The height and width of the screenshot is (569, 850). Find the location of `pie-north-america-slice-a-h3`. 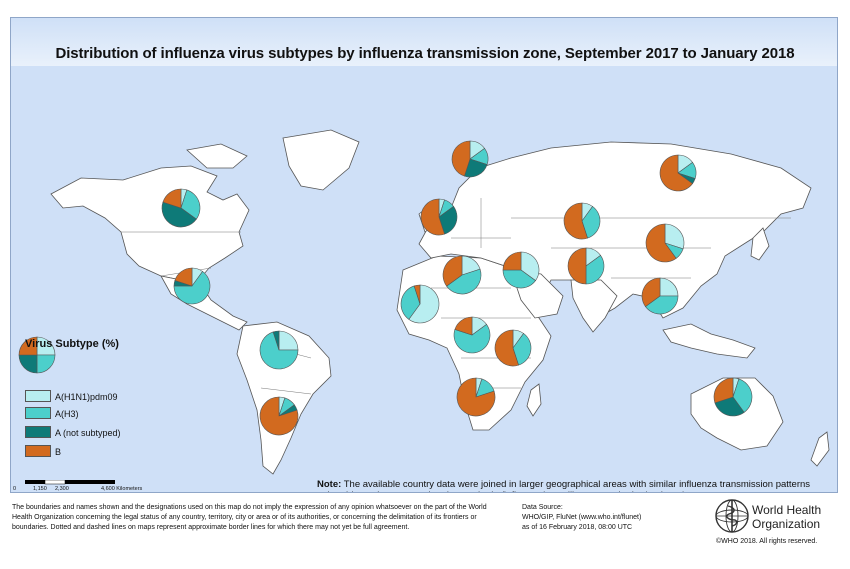

pie-north-america-slice-a-h3 is located at coordinates (190, 204).